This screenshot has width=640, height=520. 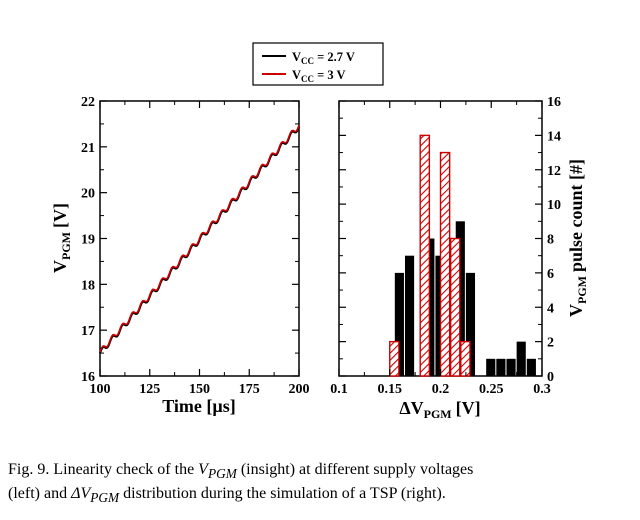 I want to click on caption-text-2: (insight) at different supply voltages, so click(x=355, y=469).